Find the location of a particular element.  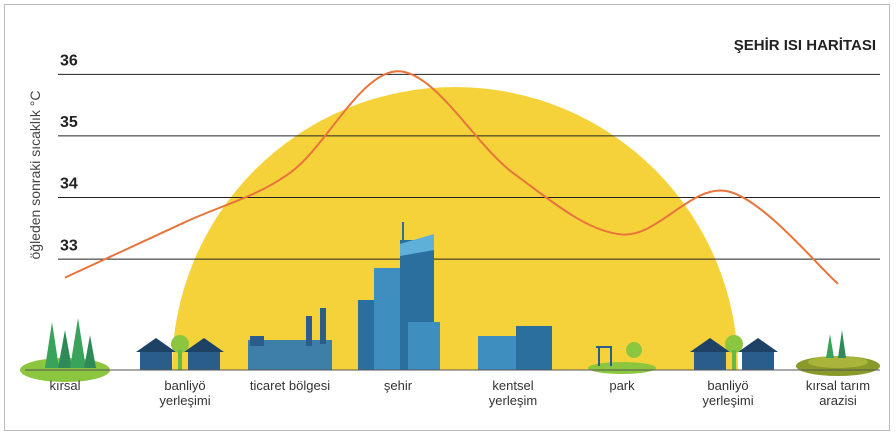

x-tick-label: kentsel yerleşim is located at coordinates (513, 393).